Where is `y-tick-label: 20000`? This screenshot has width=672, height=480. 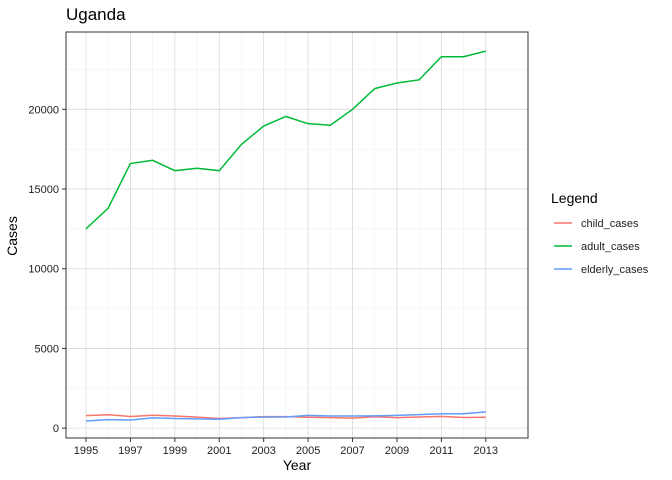 y-tick-label: 20000 is located at coordinates (43, 110).